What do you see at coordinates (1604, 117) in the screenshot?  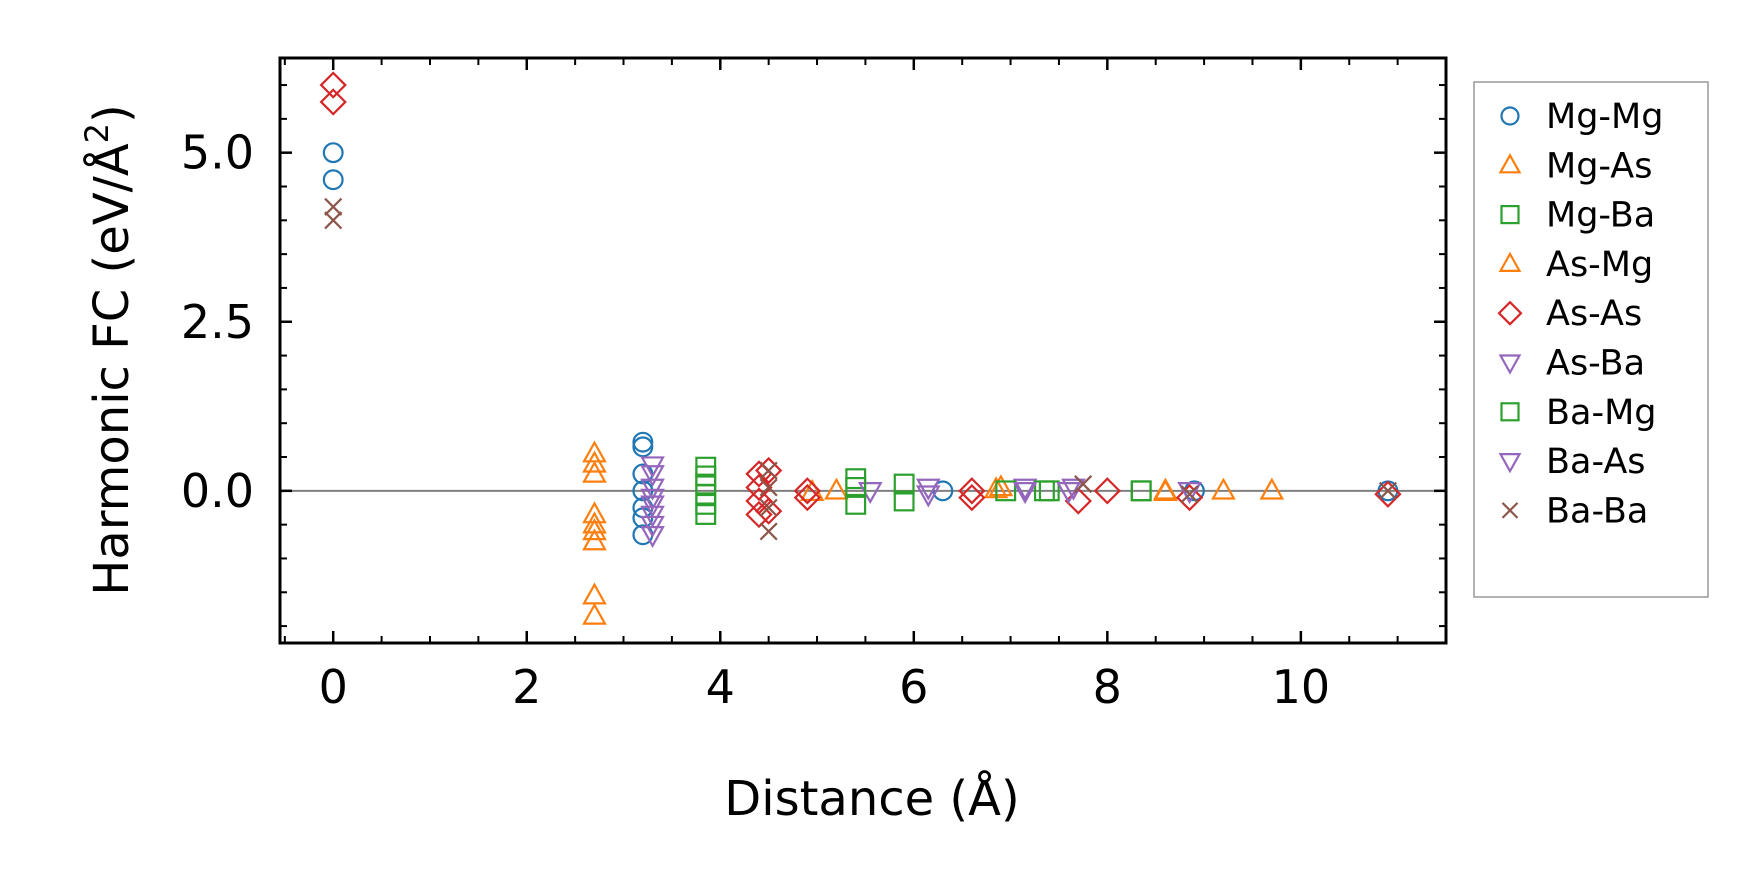 I see `legend-label: Mg-Mg` at bounding box center [1604, 117].